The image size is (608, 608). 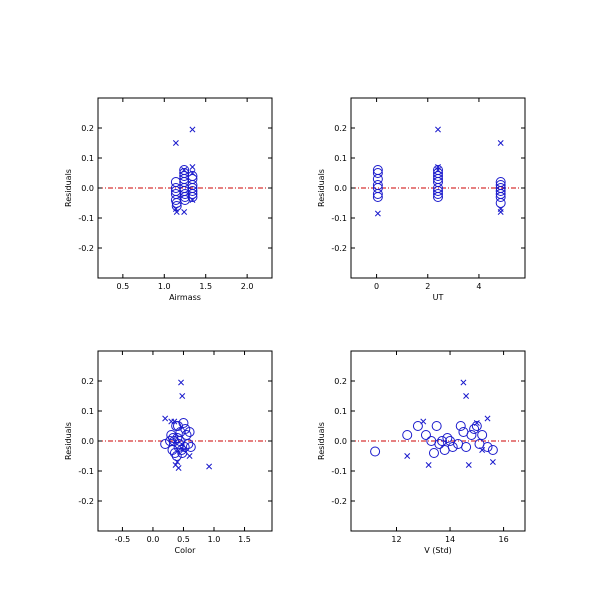 What do you see at coordinates (396, 539) in the screenshot?
I see `x-tick-label: 12` at bounding box center [396, 539].